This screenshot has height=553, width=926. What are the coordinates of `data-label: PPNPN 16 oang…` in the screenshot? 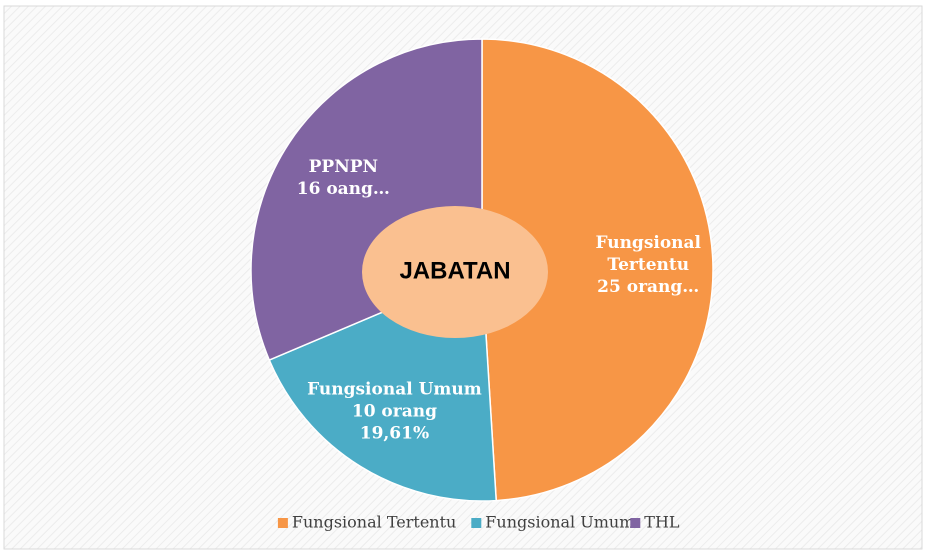 It's located at (343, 178).